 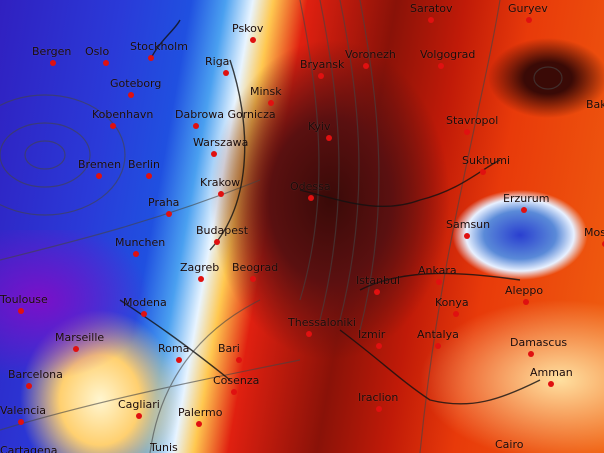 What do you see at coordinates (159, 46) in the screenshot?
I see `city-label: Stockholm` at bounding box center [159, 46].